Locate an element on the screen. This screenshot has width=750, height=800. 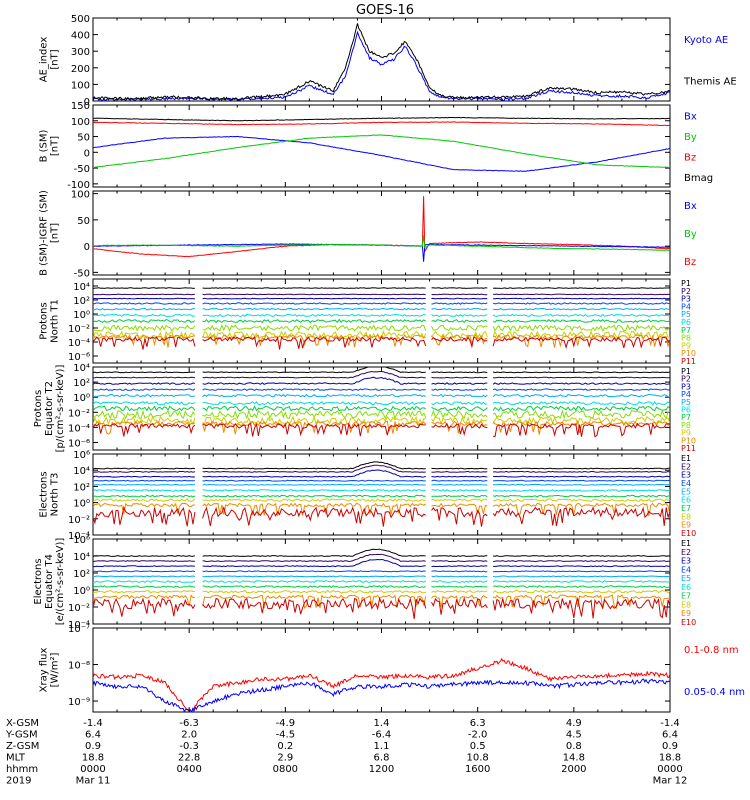
axis-row-label: MLT is located at coordinates (16, 758).